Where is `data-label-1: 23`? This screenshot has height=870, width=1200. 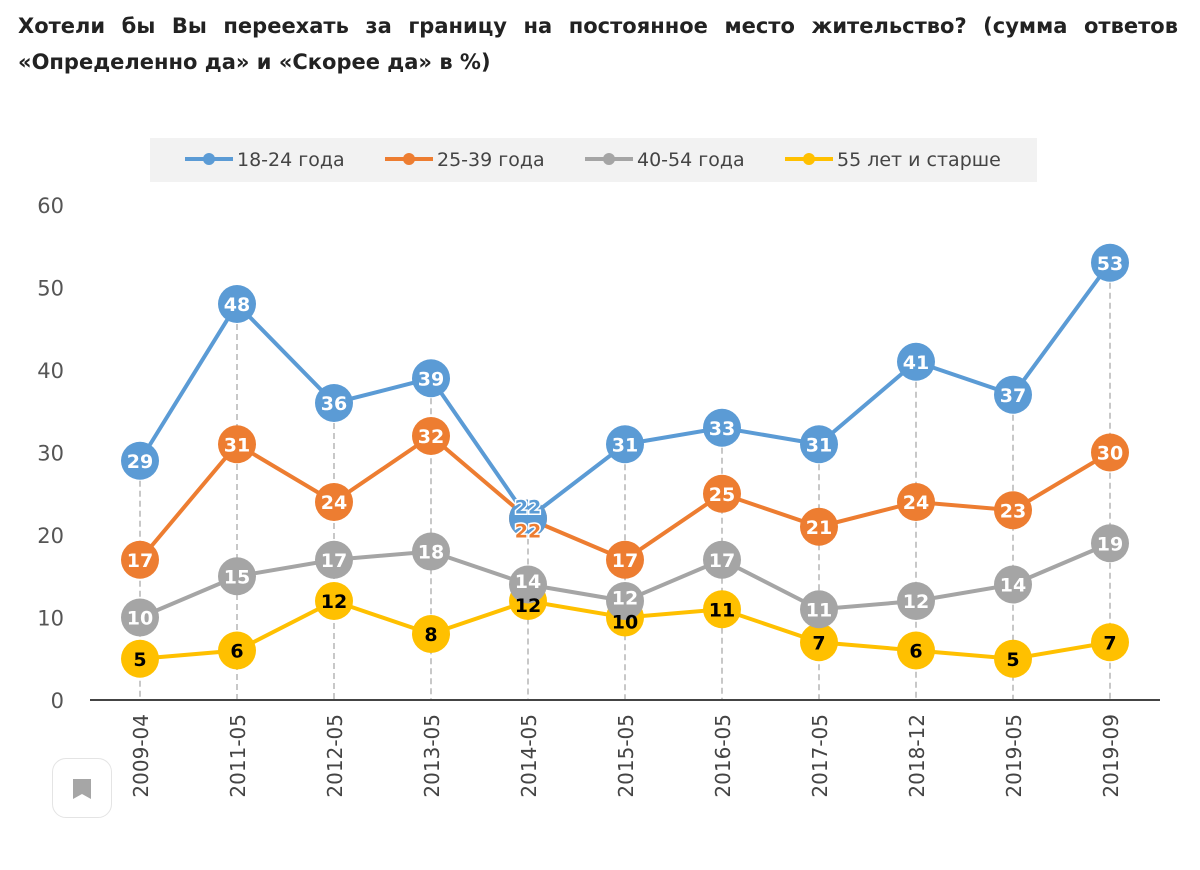 data-label-1: 23 is located at coordinates (1013, 511).